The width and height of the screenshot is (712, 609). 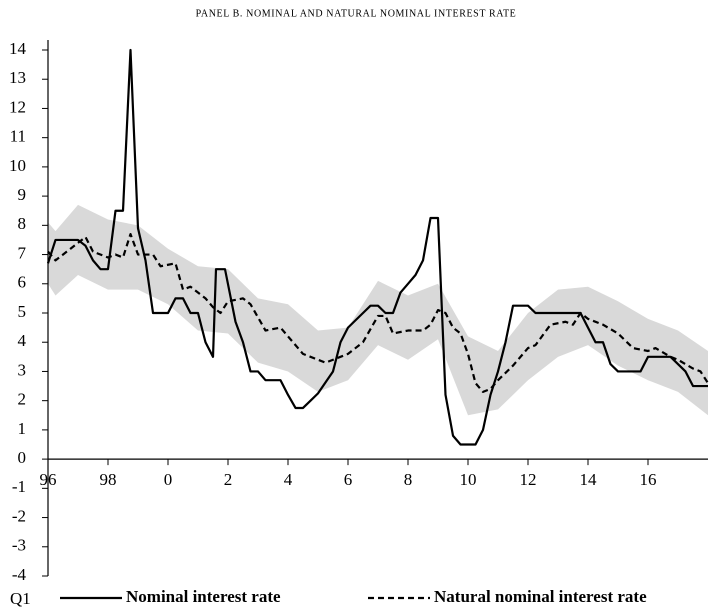 I want to click on x-tick-label: 16, so click(x=648, y=479).